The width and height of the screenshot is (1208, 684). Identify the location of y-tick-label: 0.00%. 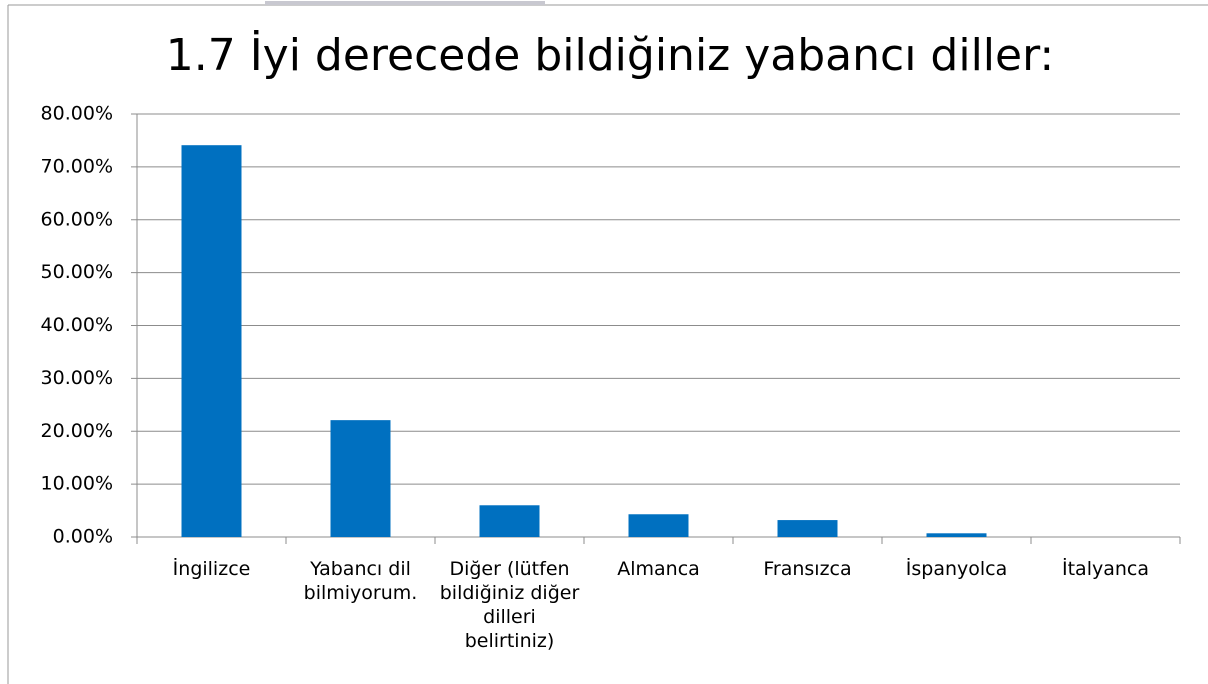
(83, 537).